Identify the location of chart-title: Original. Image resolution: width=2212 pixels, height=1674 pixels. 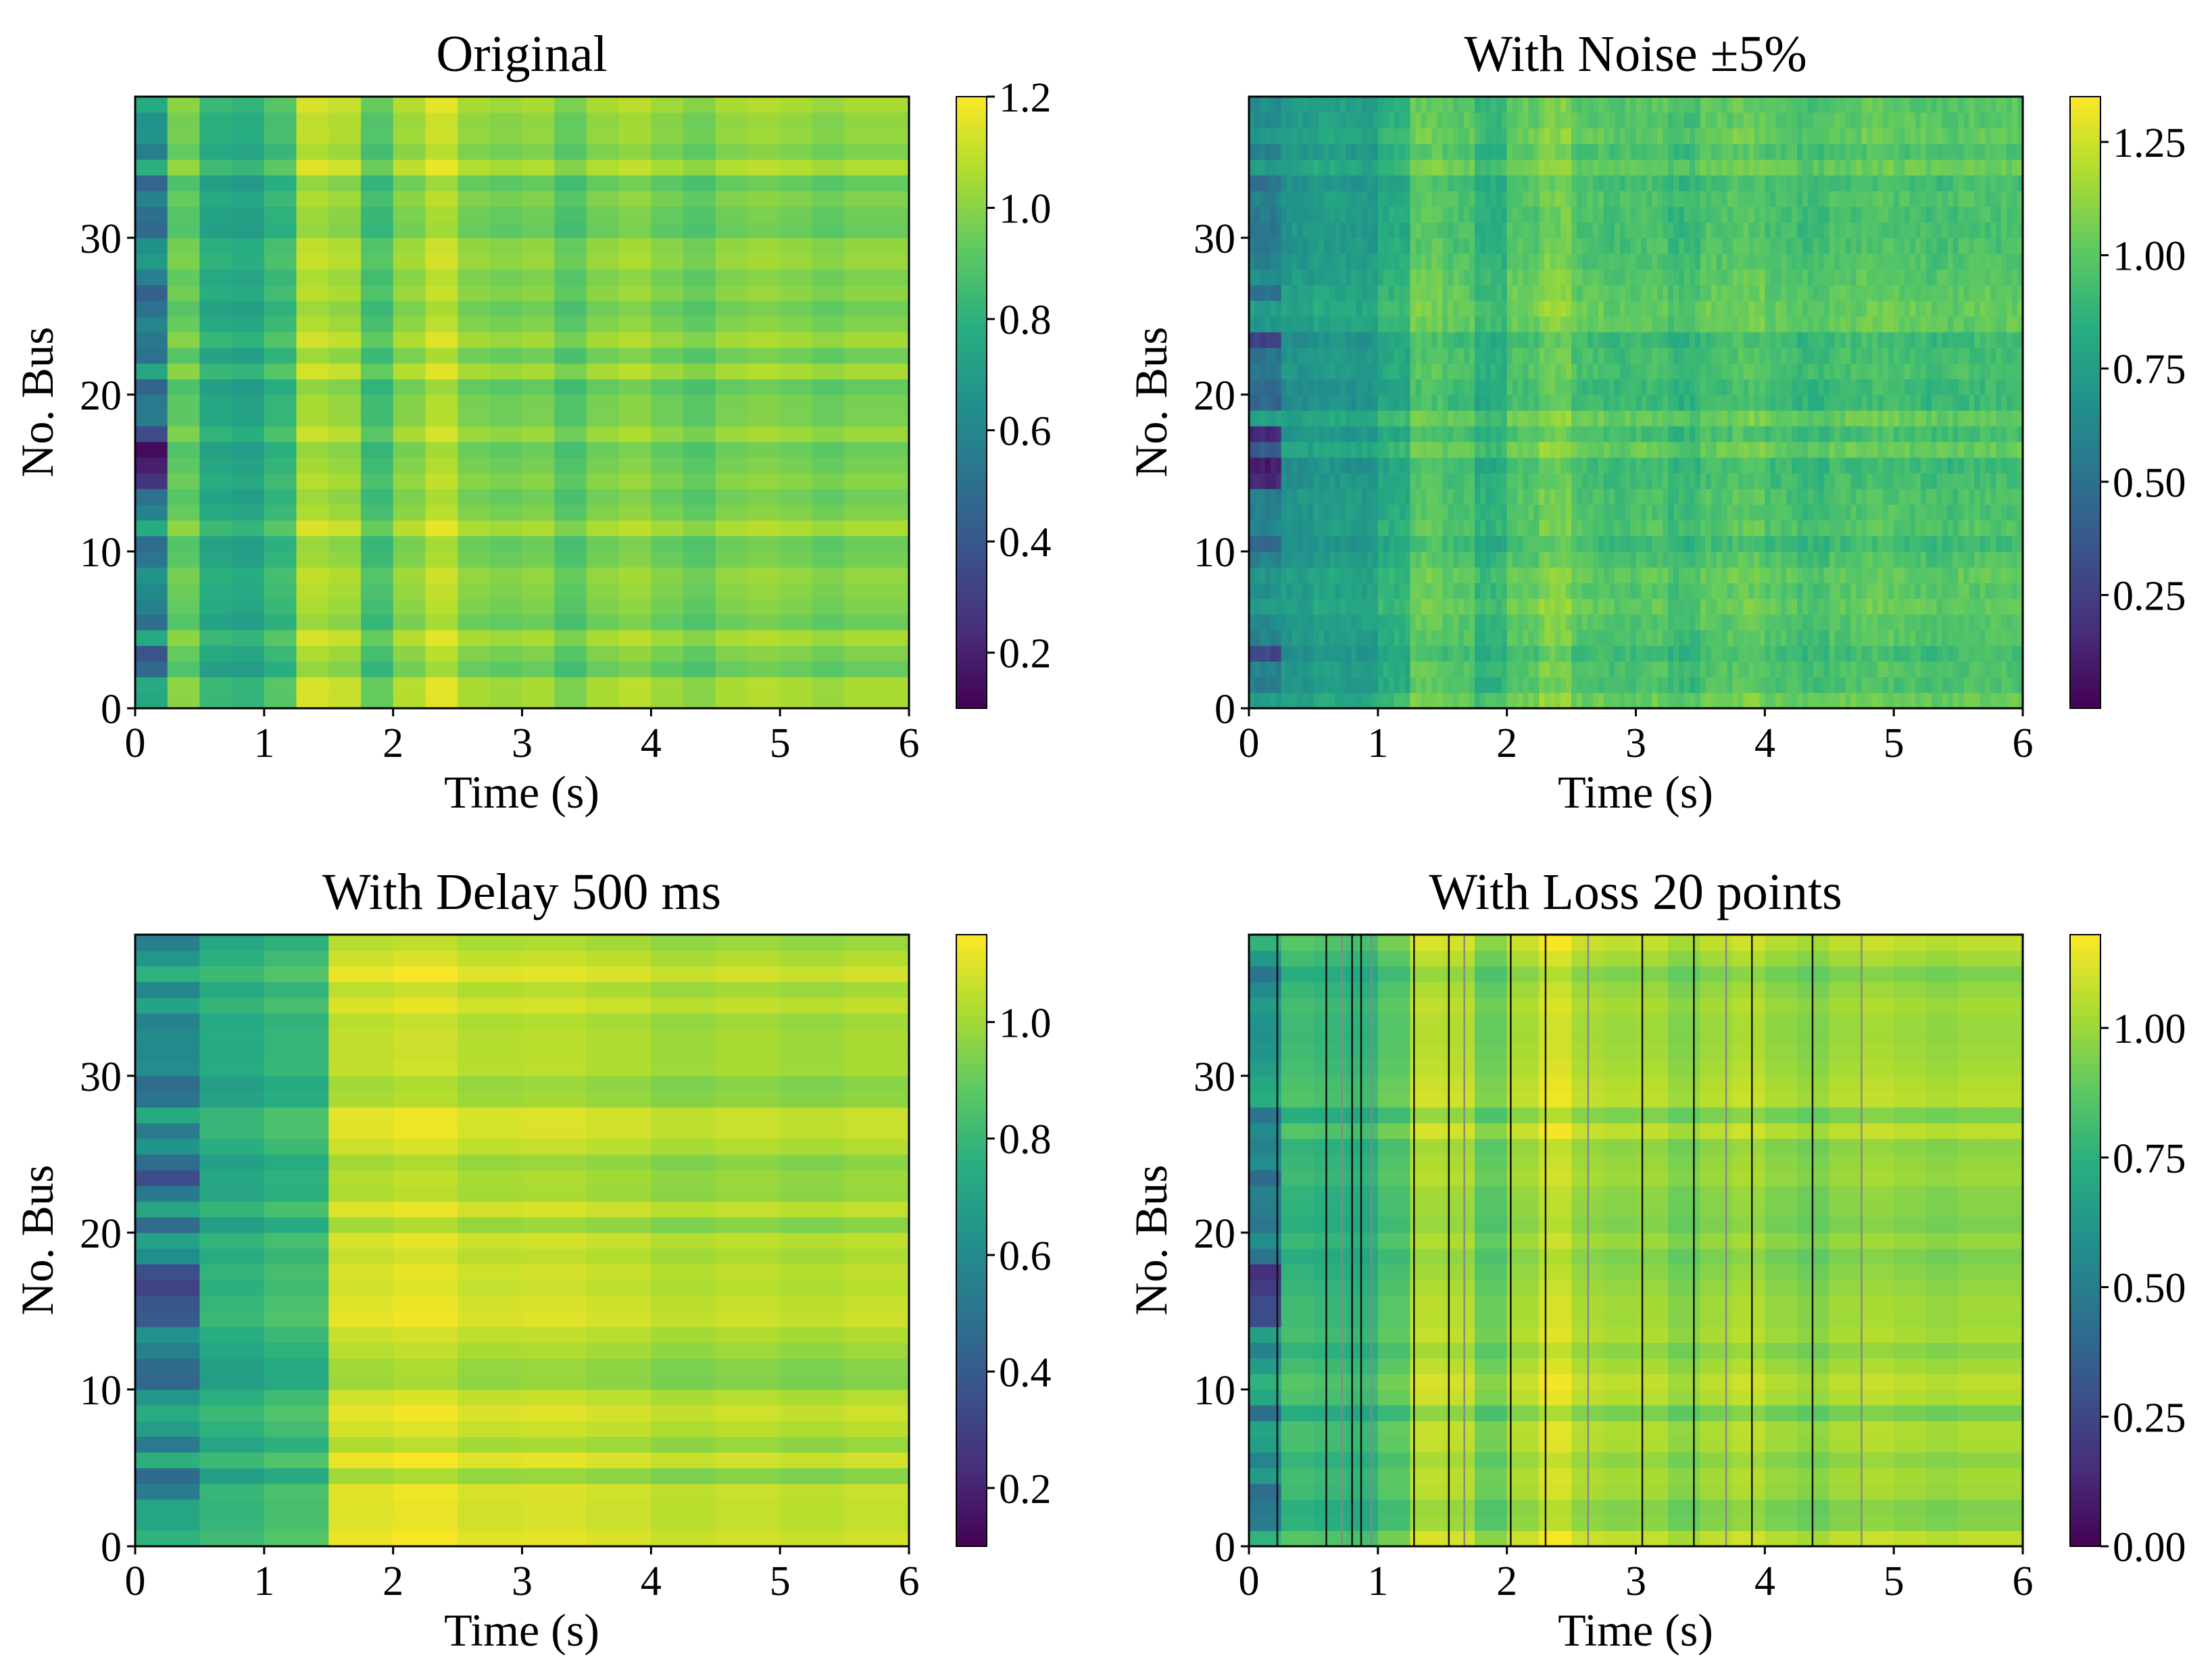
(521, 54).